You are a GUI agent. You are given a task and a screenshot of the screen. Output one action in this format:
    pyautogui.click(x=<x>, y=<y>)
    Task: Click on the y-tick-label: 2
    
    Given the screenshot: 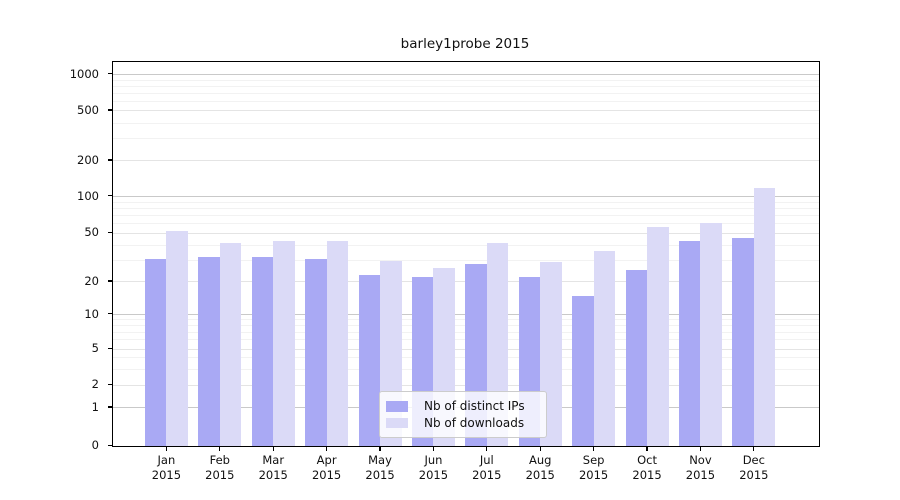 What is the action you would take?
    pyautogui.click(x=95, y=384)
    